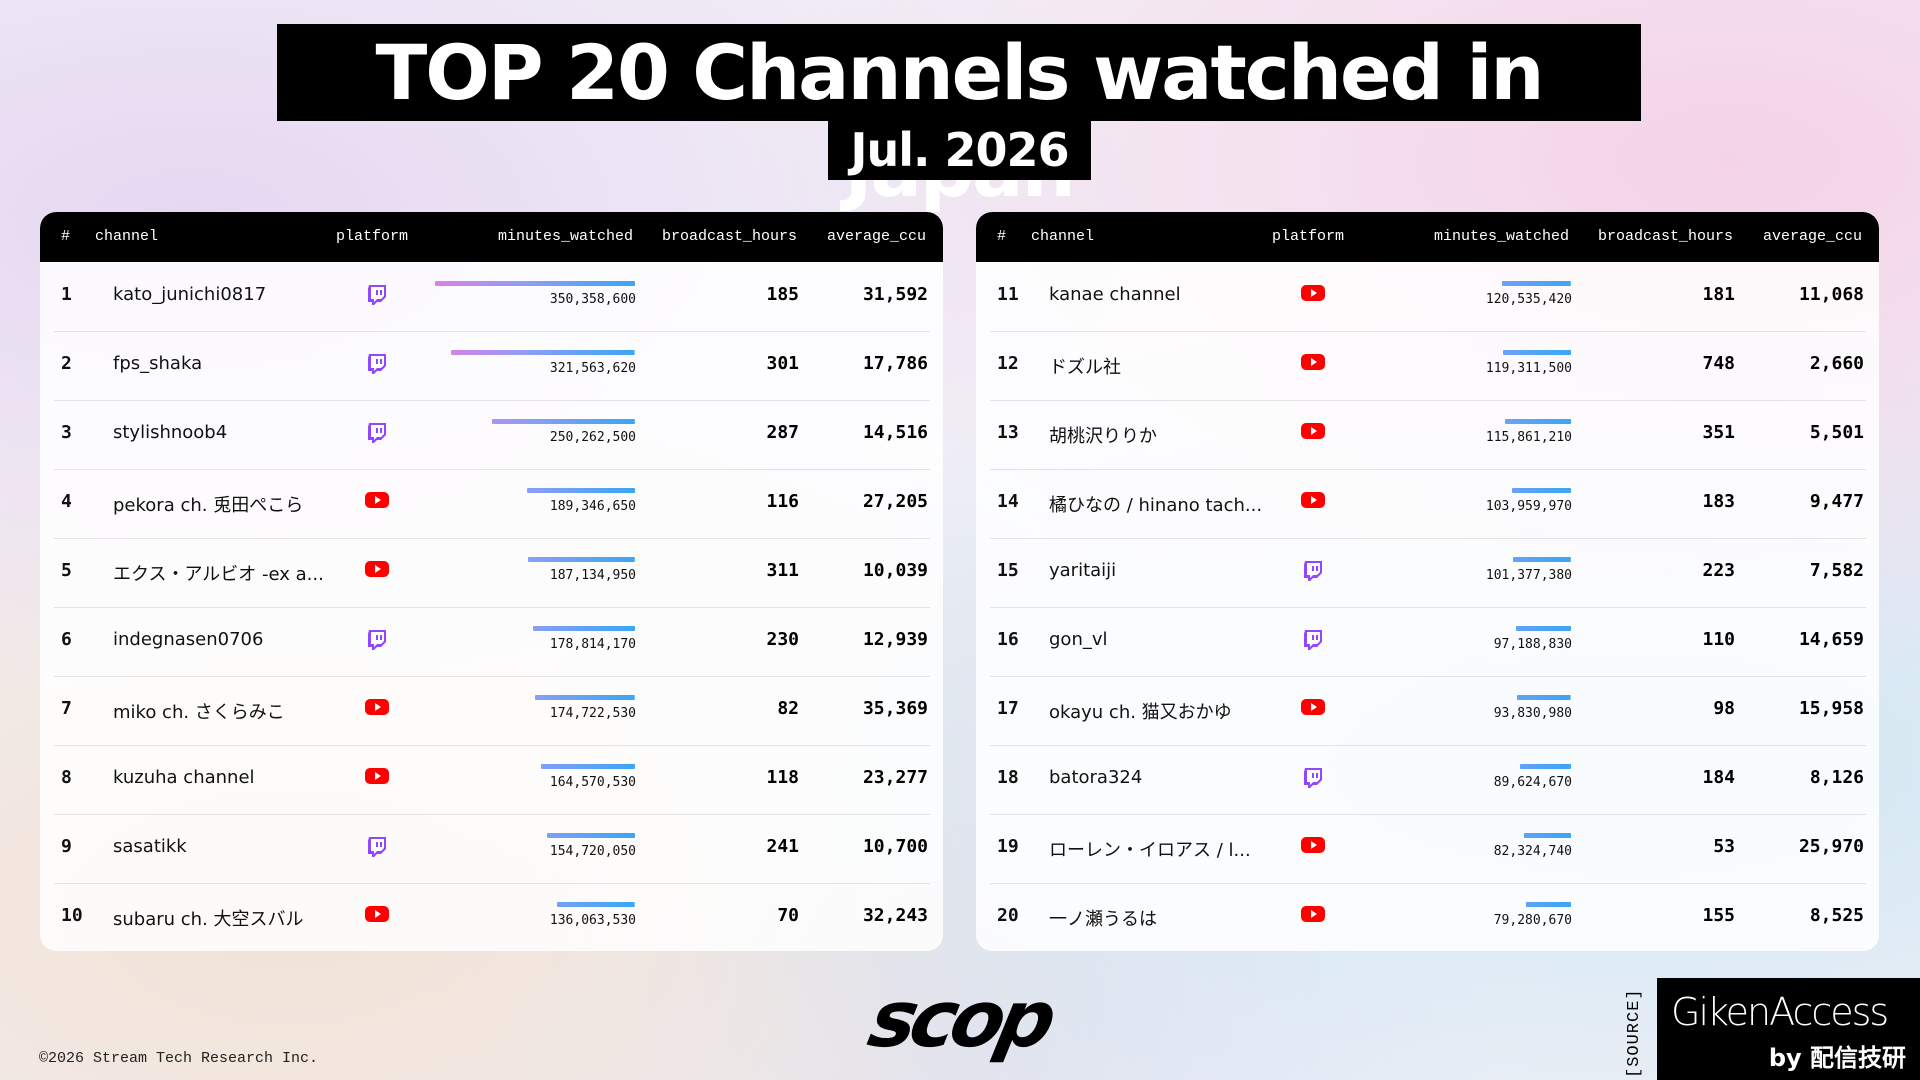  Describe the element at coordinates (782, 294) in the screenshot. I see `broadcast-hours: 185` at that location.